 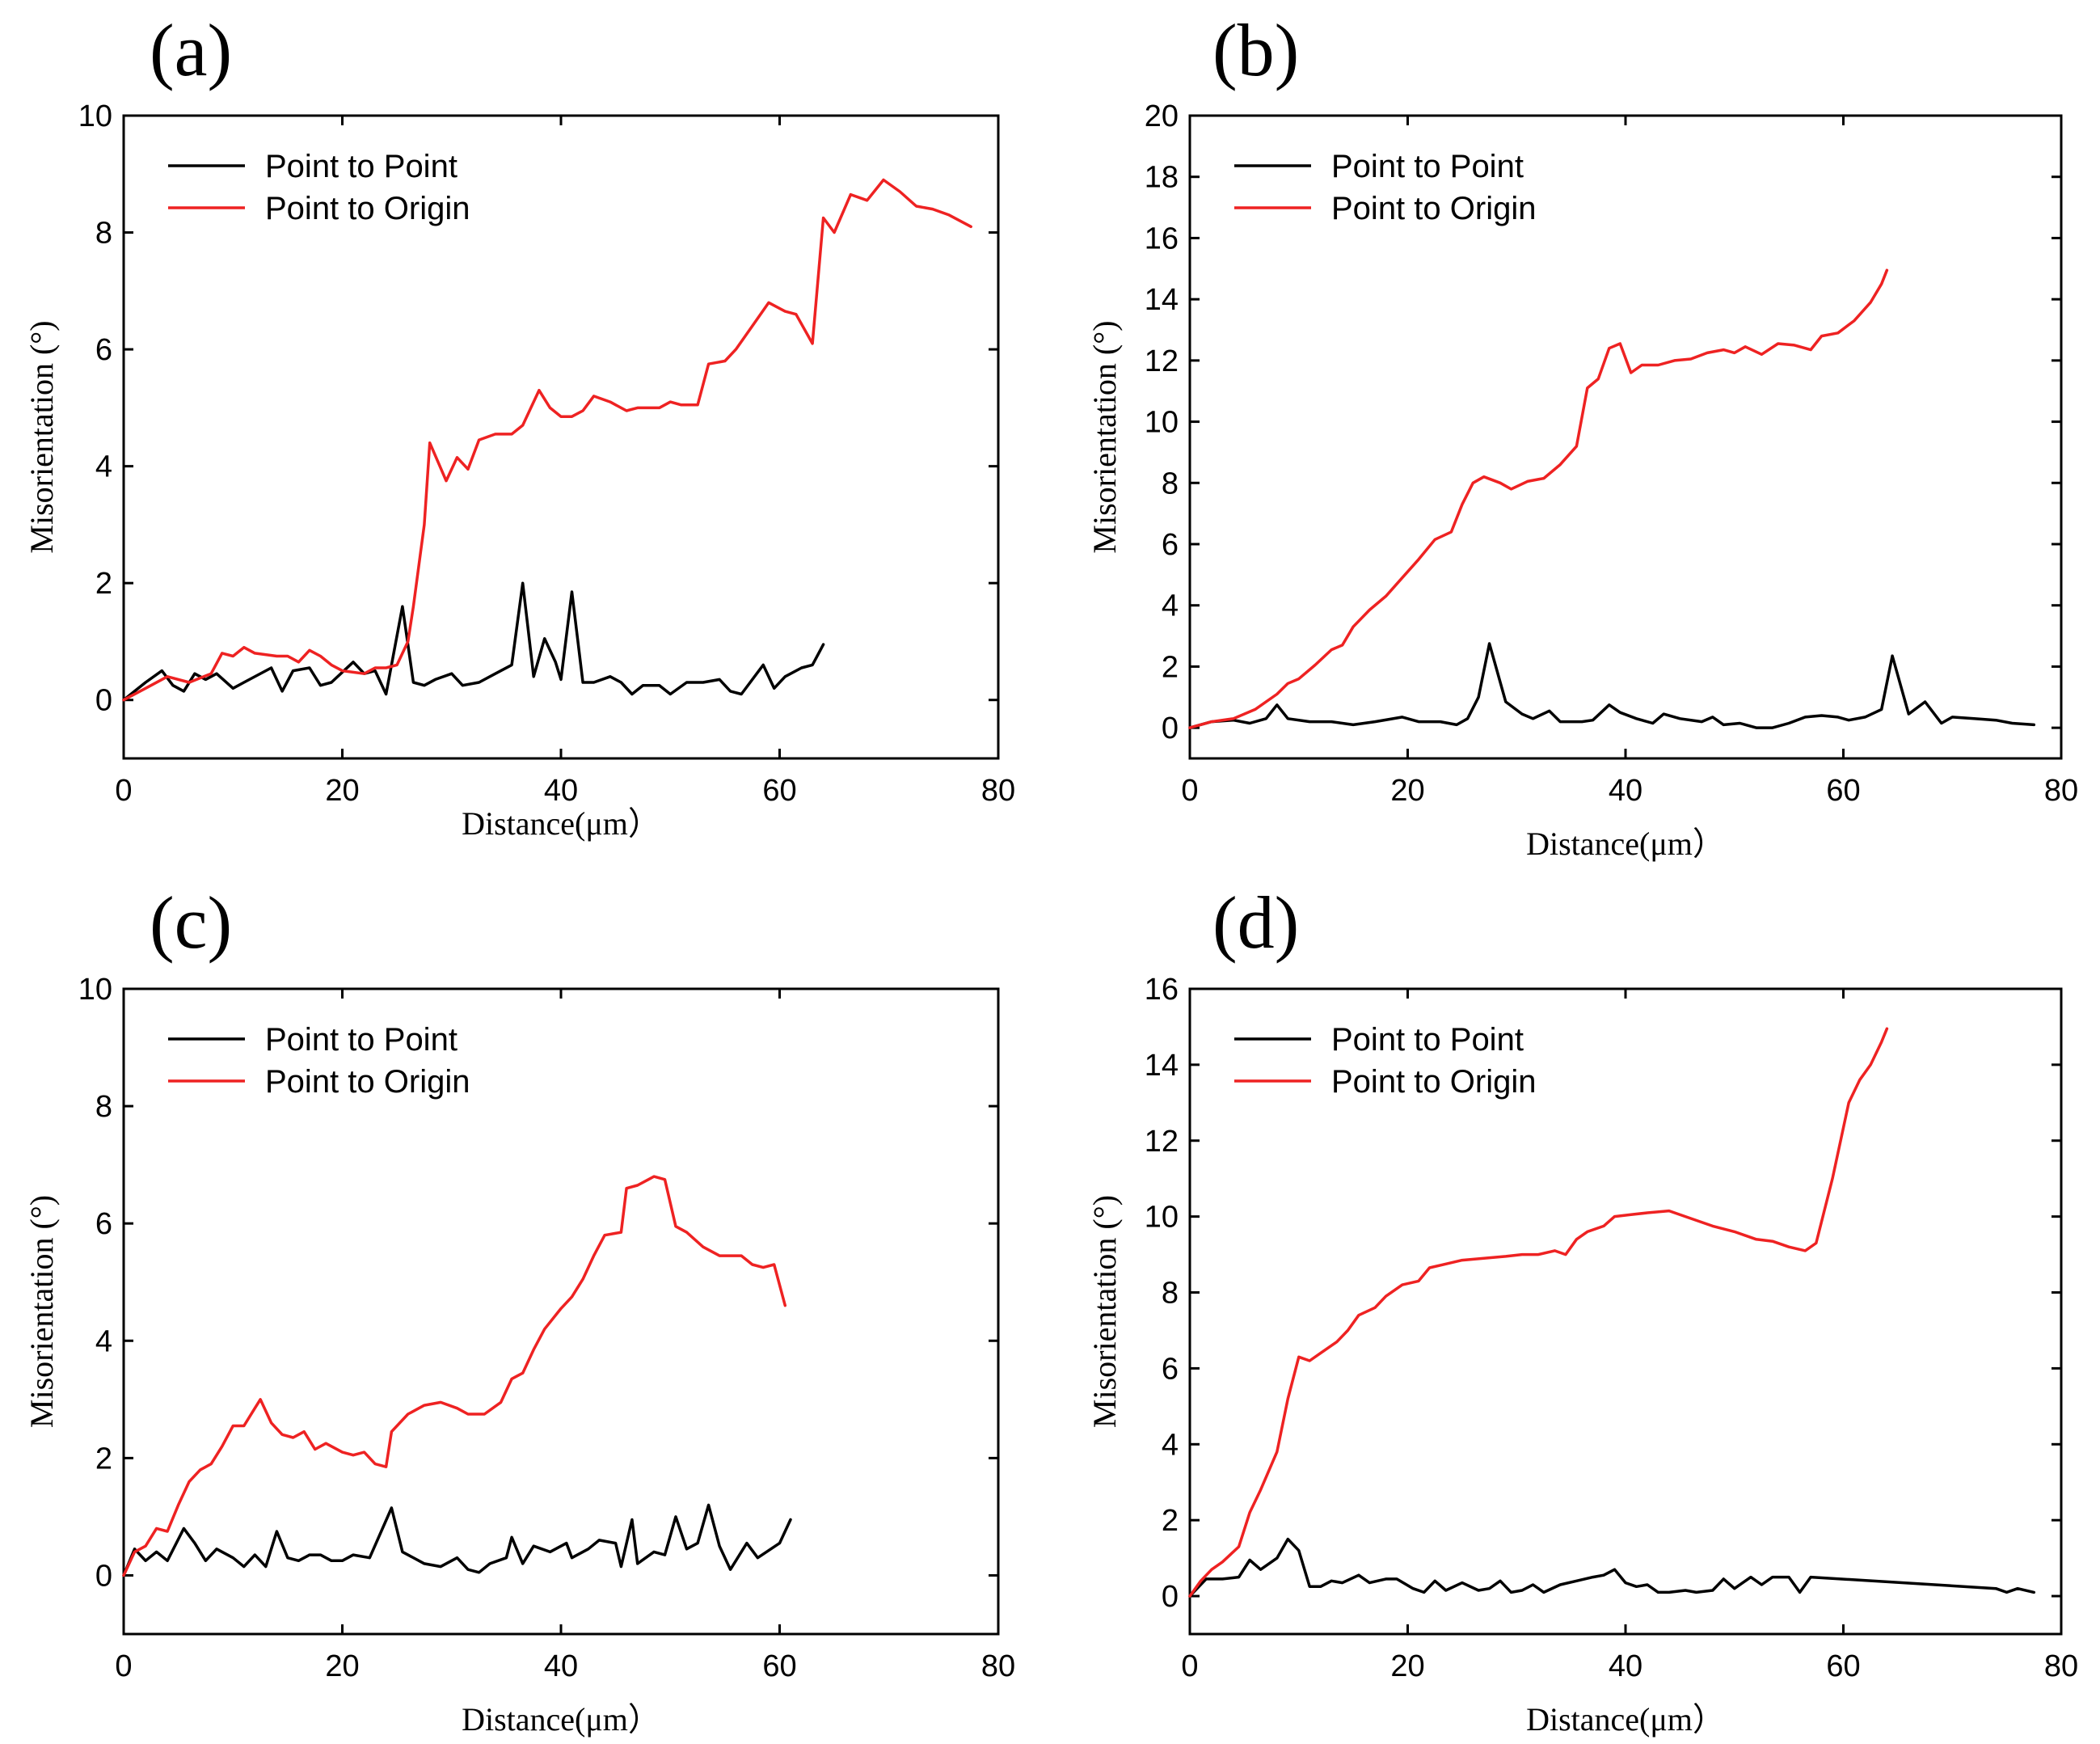 What do you see at coordinates (1255, 50) in the screenshot?
I see `panel-label: (b)` at bounding box center [1255, 50].